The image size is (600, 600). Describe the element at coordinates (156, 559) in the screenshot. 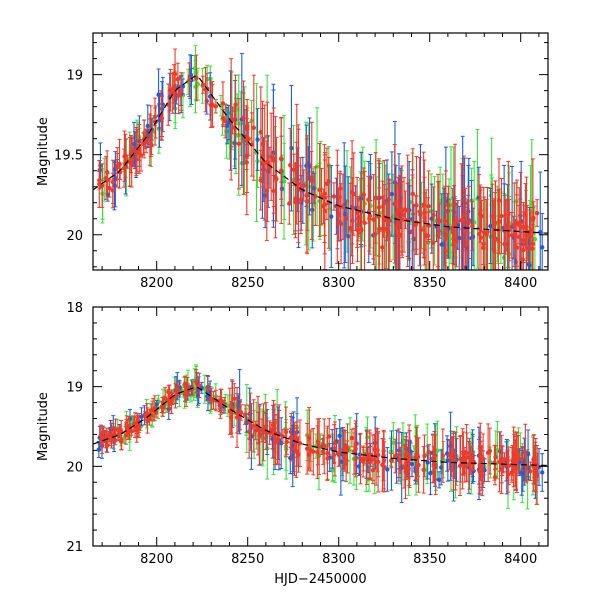

I see `x-tick-label: 8200` at that location.